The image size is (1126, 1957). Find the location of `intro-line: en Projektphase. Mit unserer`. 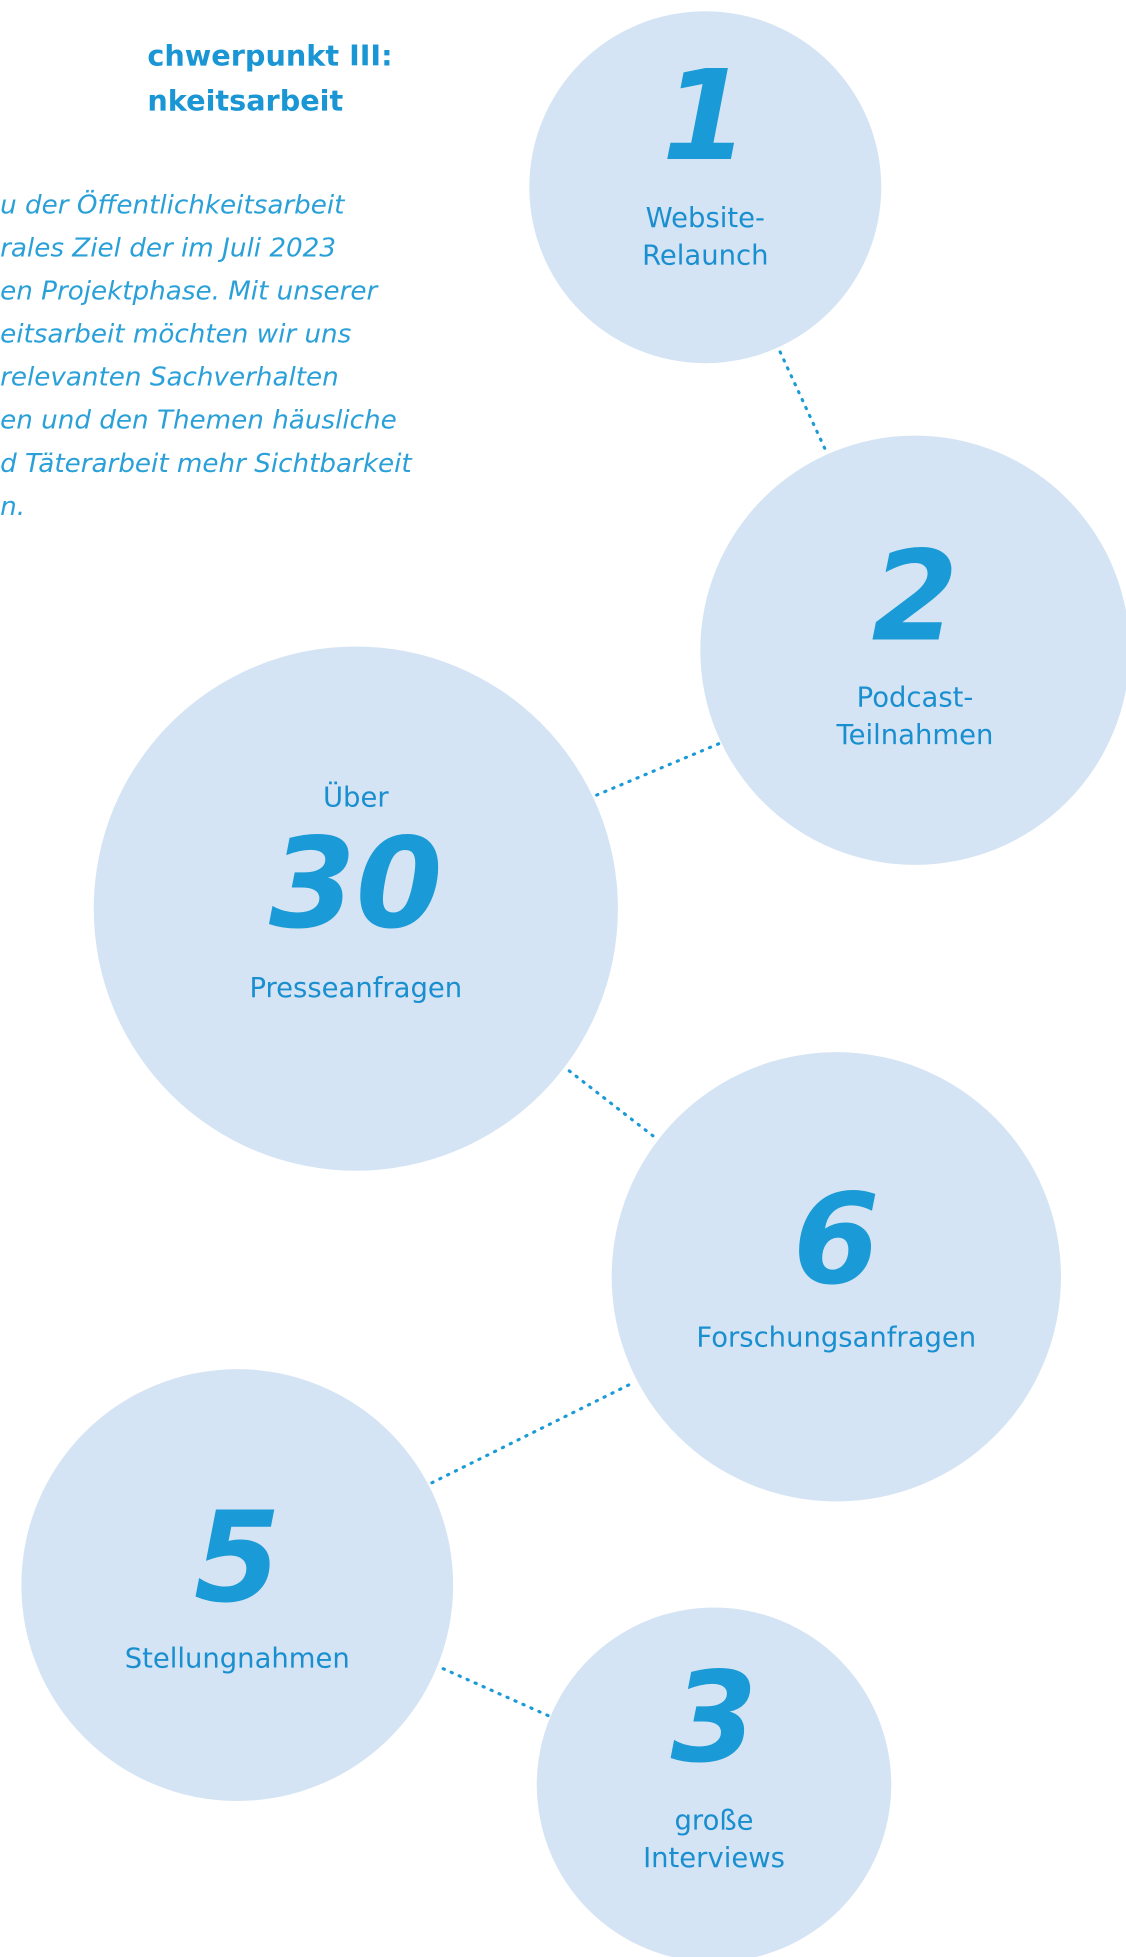

intro-line: en Projektphase. Mit unserer is located at coordinates (189, 292).